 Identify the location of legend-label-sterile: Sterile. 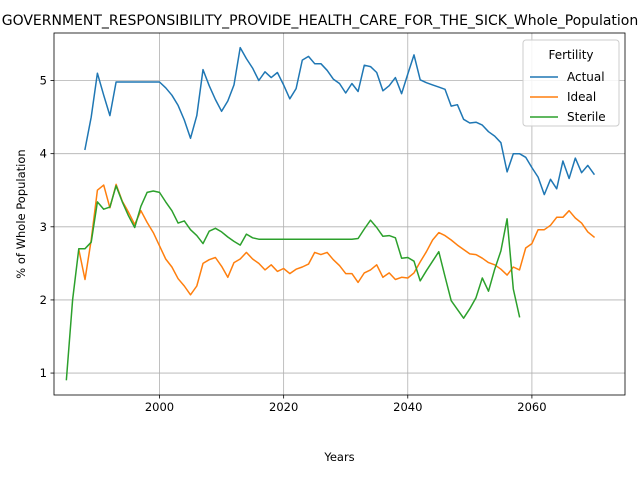
(586, 117).